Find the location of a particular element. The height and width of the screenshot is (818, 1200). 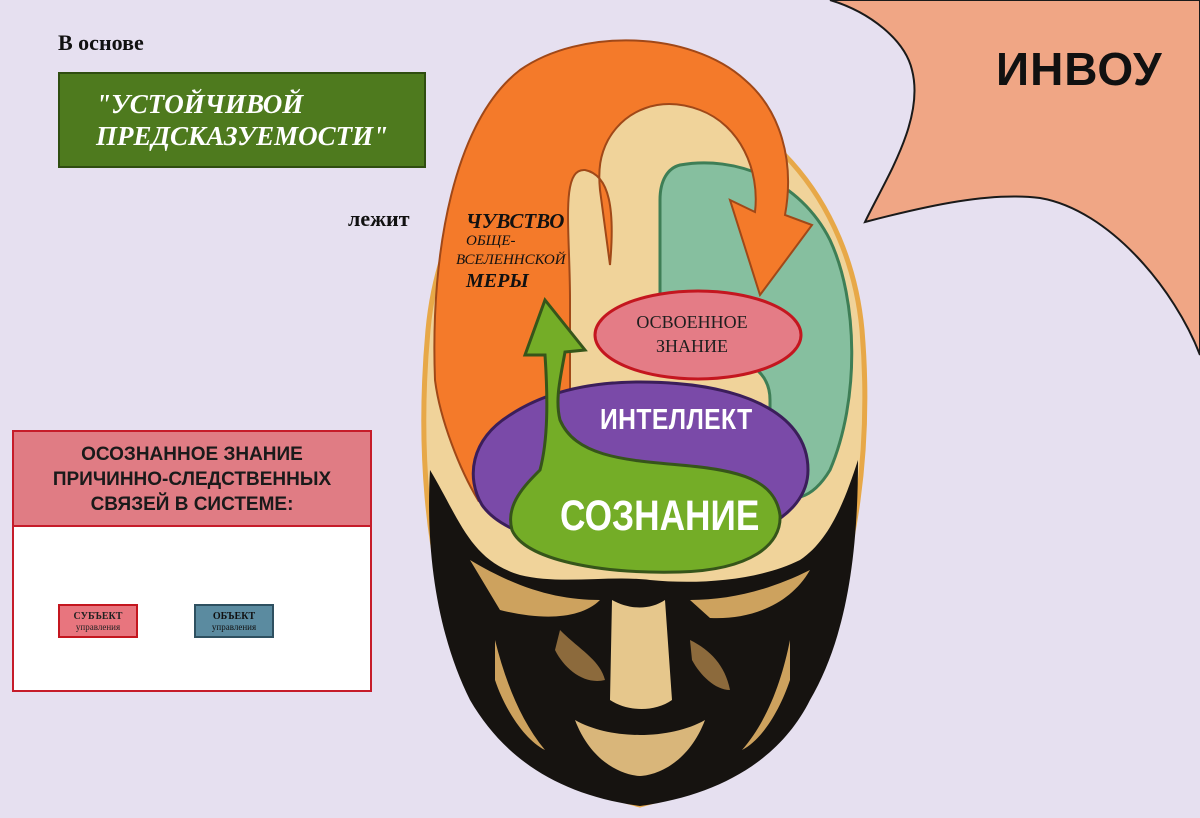

feeling-label: ЧУВСТВО ОБЩЕ- ВСЕЛЕННСКОЙ МЕРЫ is located at coordinates (511, 250).